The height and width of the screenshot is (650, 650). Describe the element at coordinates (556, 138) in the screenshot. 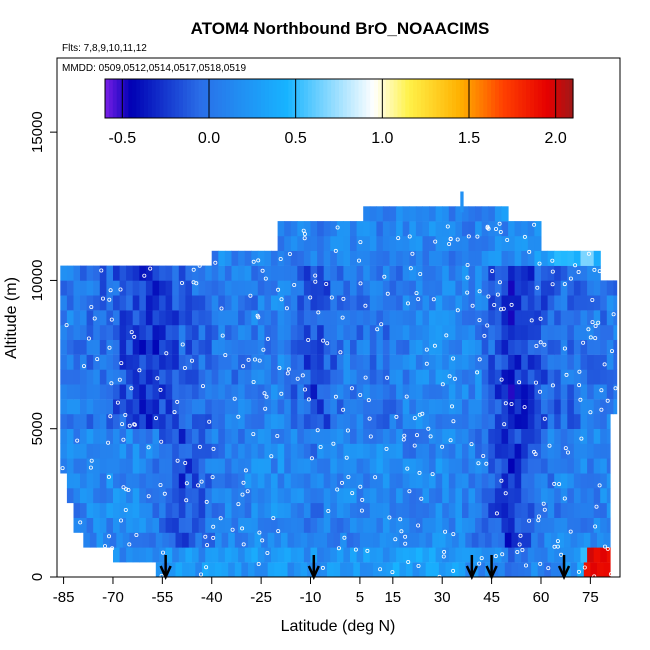

I see `colorbar-tick-label: 2.0` at that location.